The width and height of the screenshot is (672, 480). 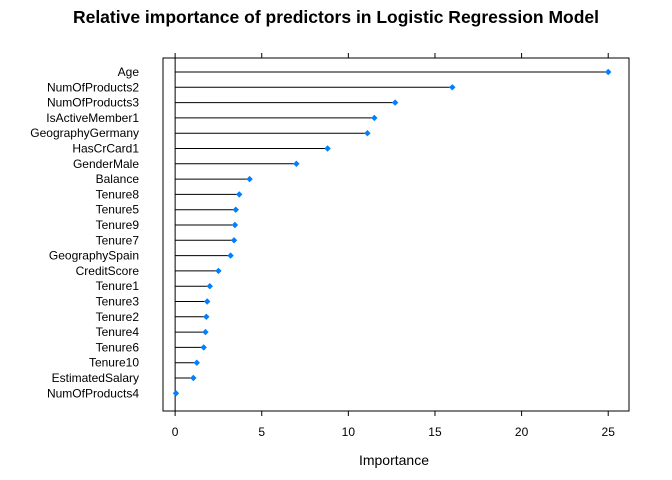 What do you see at coordinates (205, 332) in the screenshot?
I see `point-Tenure4` at bounding box center [205, 332].